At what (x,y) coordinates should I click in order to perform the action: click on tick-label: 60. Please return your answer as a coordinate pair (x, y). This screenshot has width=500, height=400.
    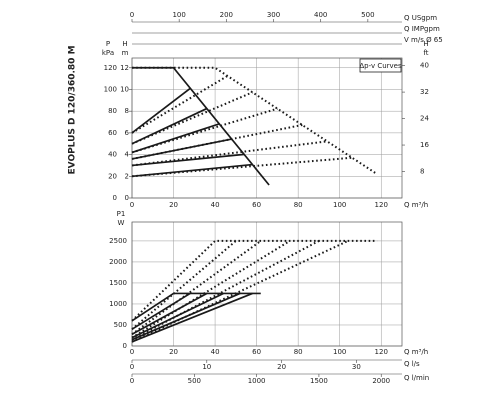
    Looking at the image, I should click on (112, 133).